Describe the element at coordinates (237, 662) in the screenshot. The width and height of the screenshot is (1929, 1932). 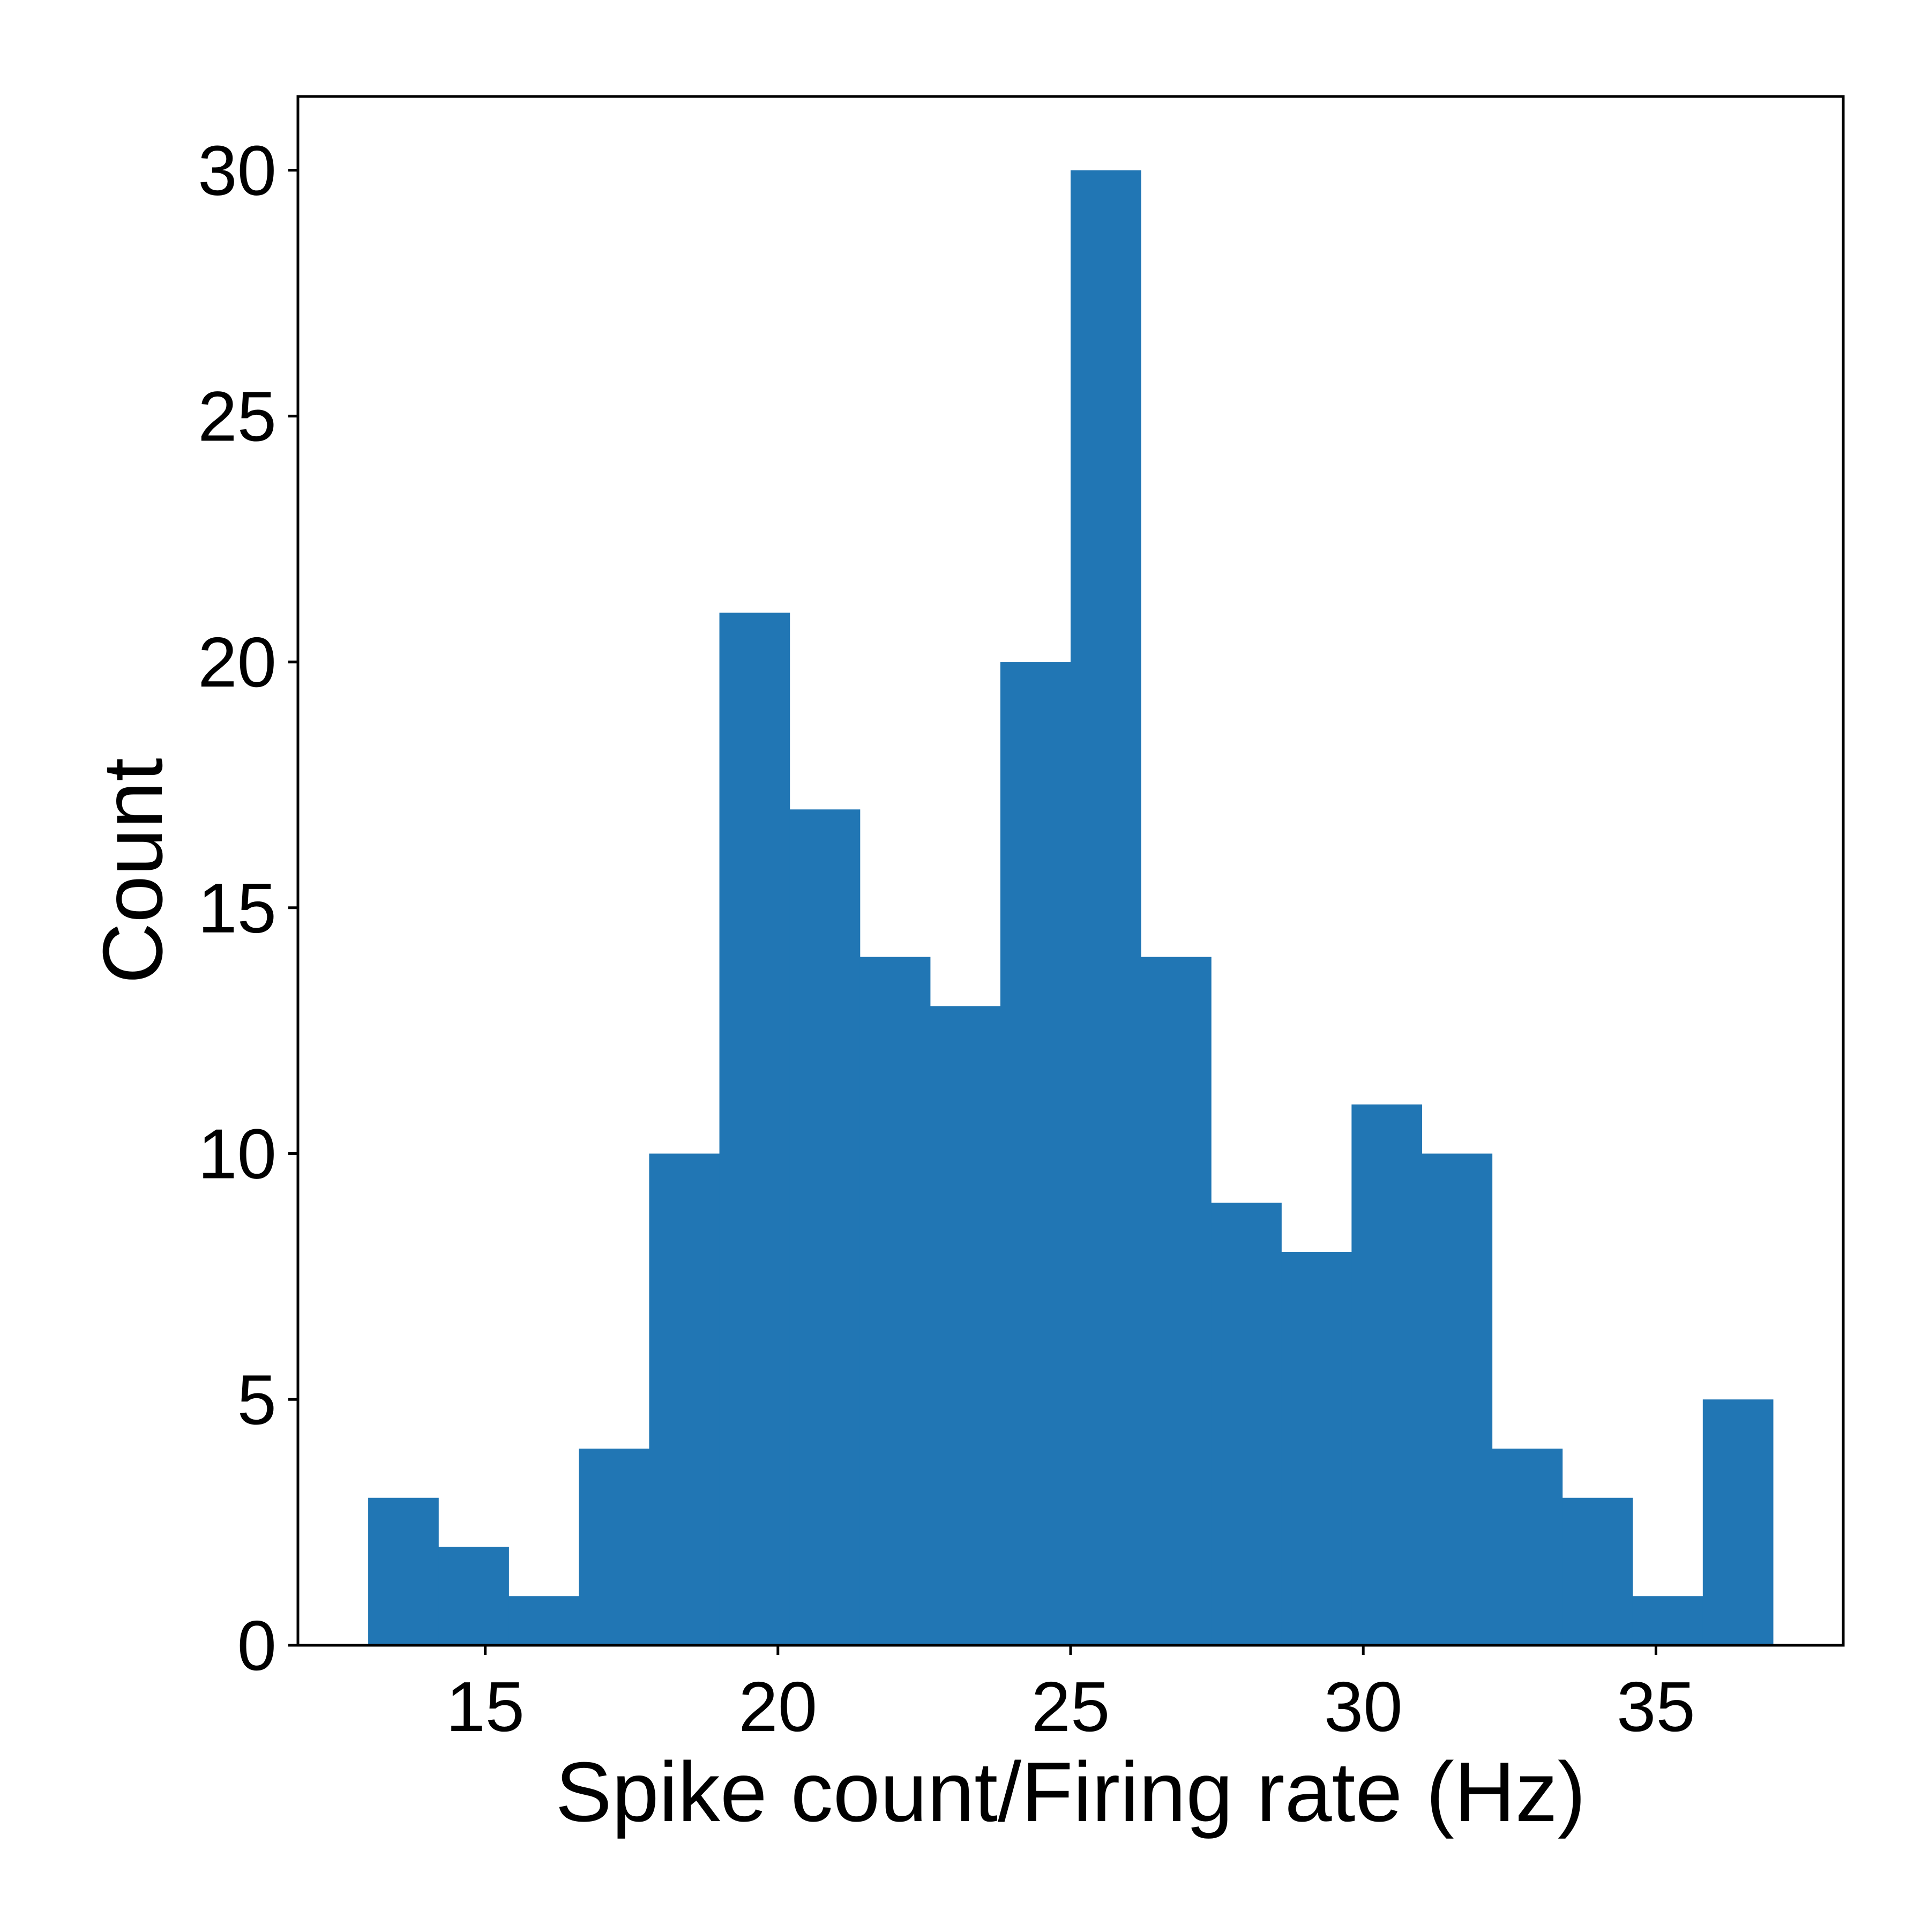
I see `y-tick-label-4: 20` at that location.